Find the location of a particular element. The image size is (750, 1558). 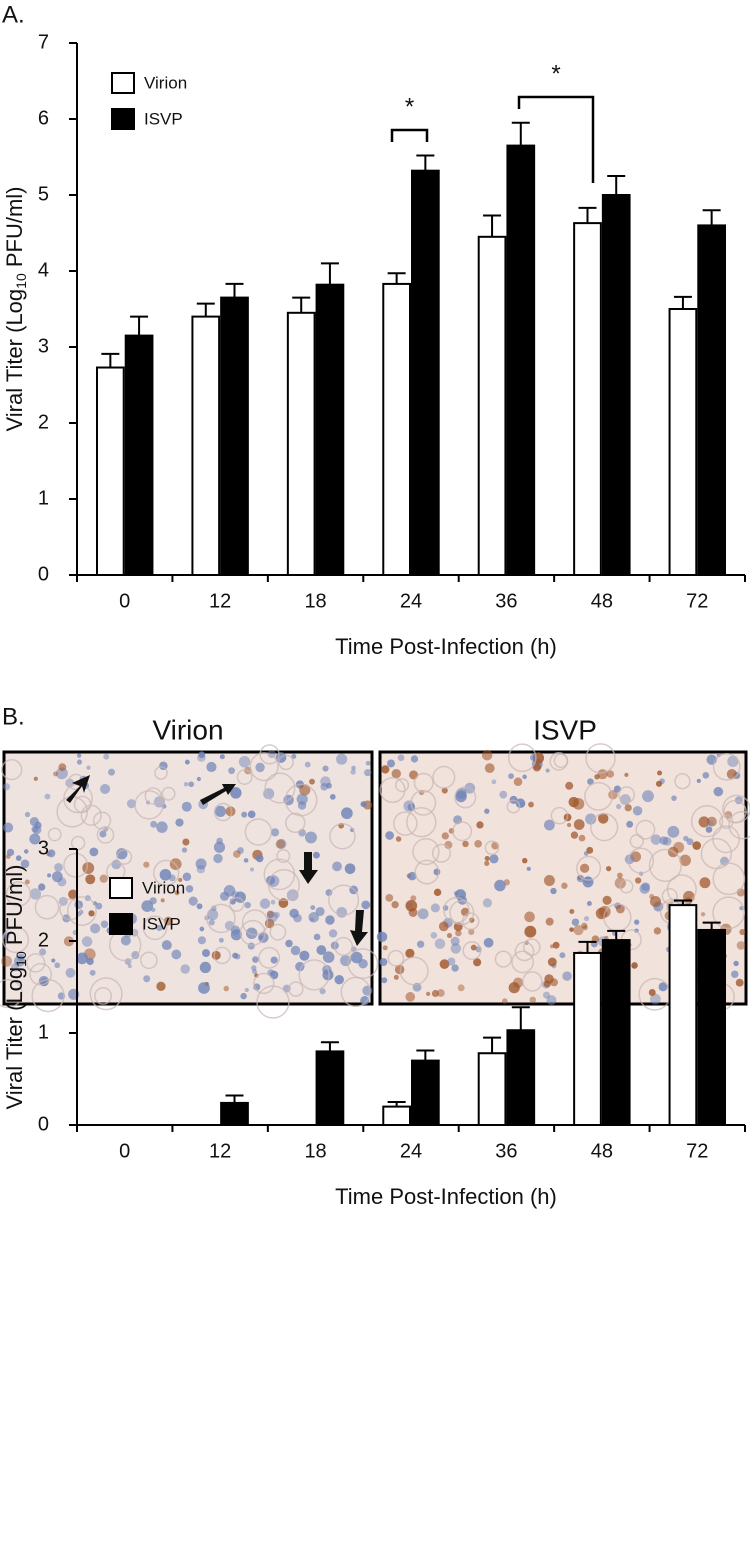

x-axis-title: Time Post-Infection (h) is located at coordinates (446, 646).